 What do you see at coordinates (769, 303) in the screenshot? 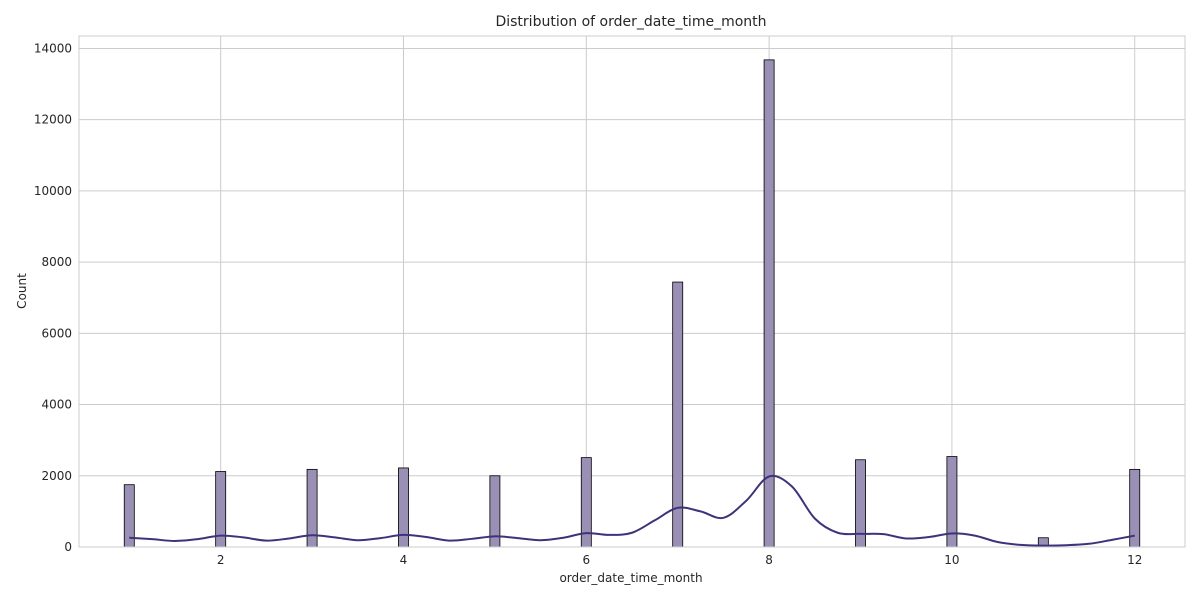
I see `histogram-bar` at bounding box center [769, 303].